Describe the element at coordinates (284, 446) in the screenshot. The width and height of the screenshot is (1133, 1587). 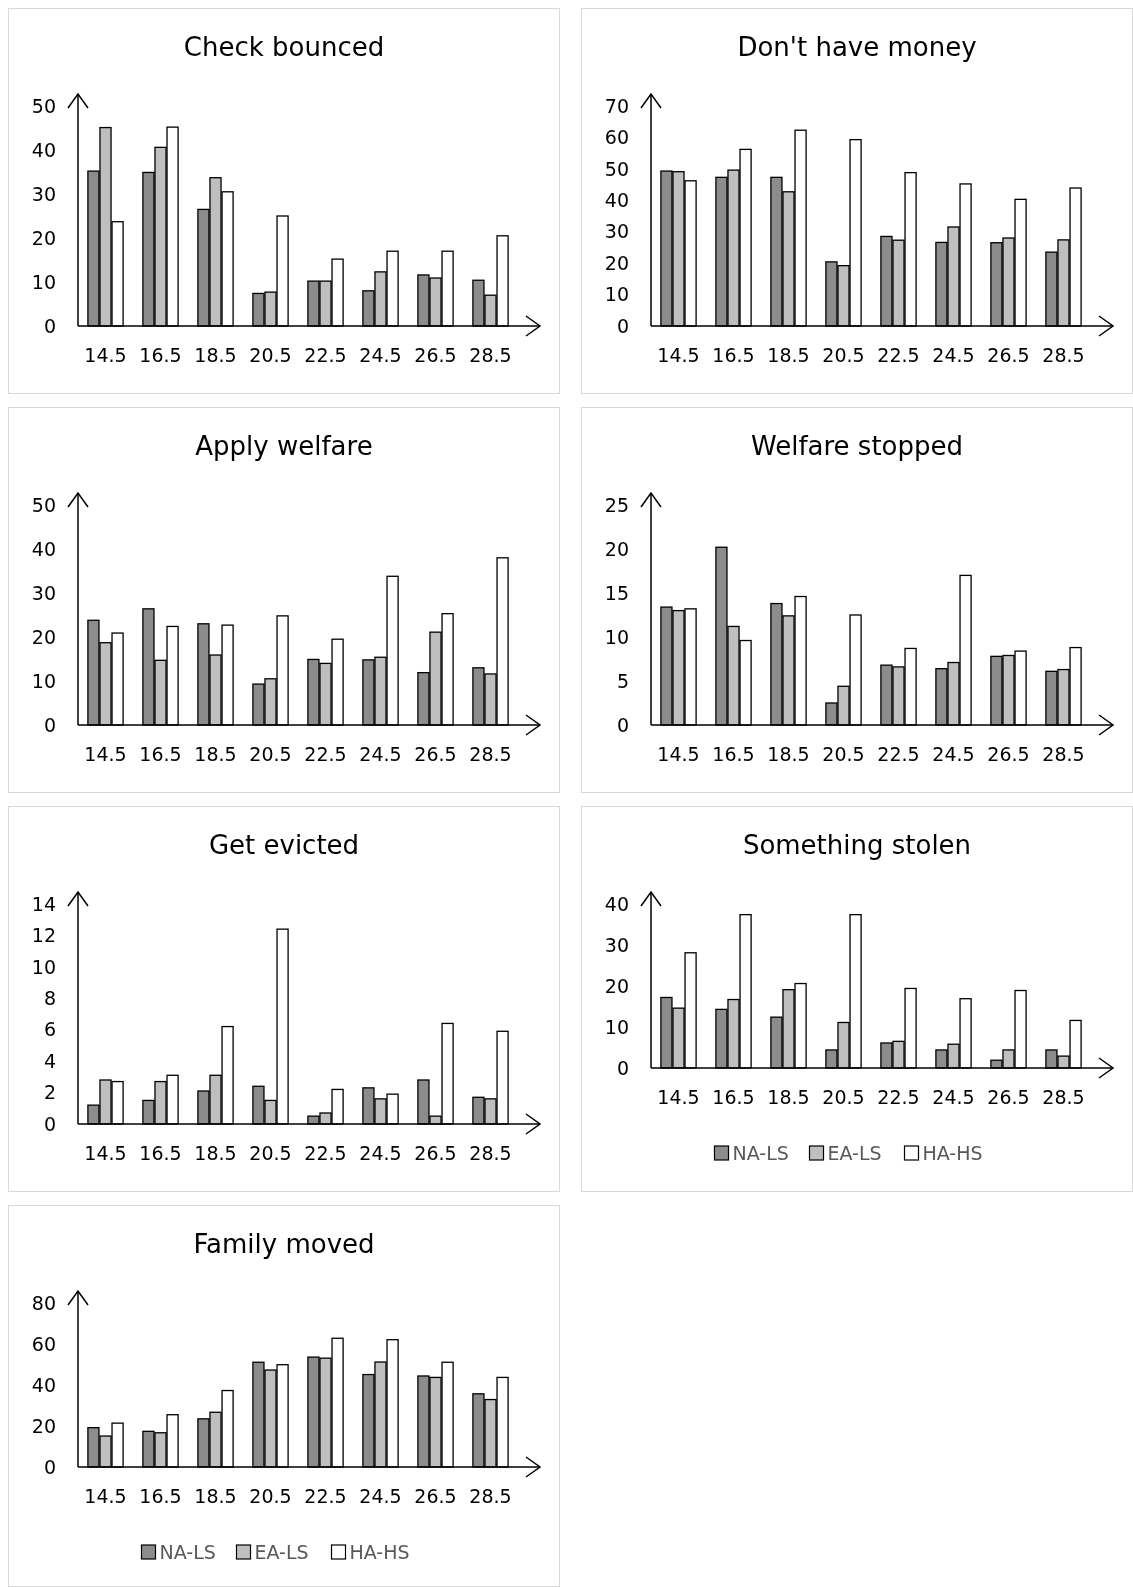
I see `chart-title: Apply welfare` at that location.